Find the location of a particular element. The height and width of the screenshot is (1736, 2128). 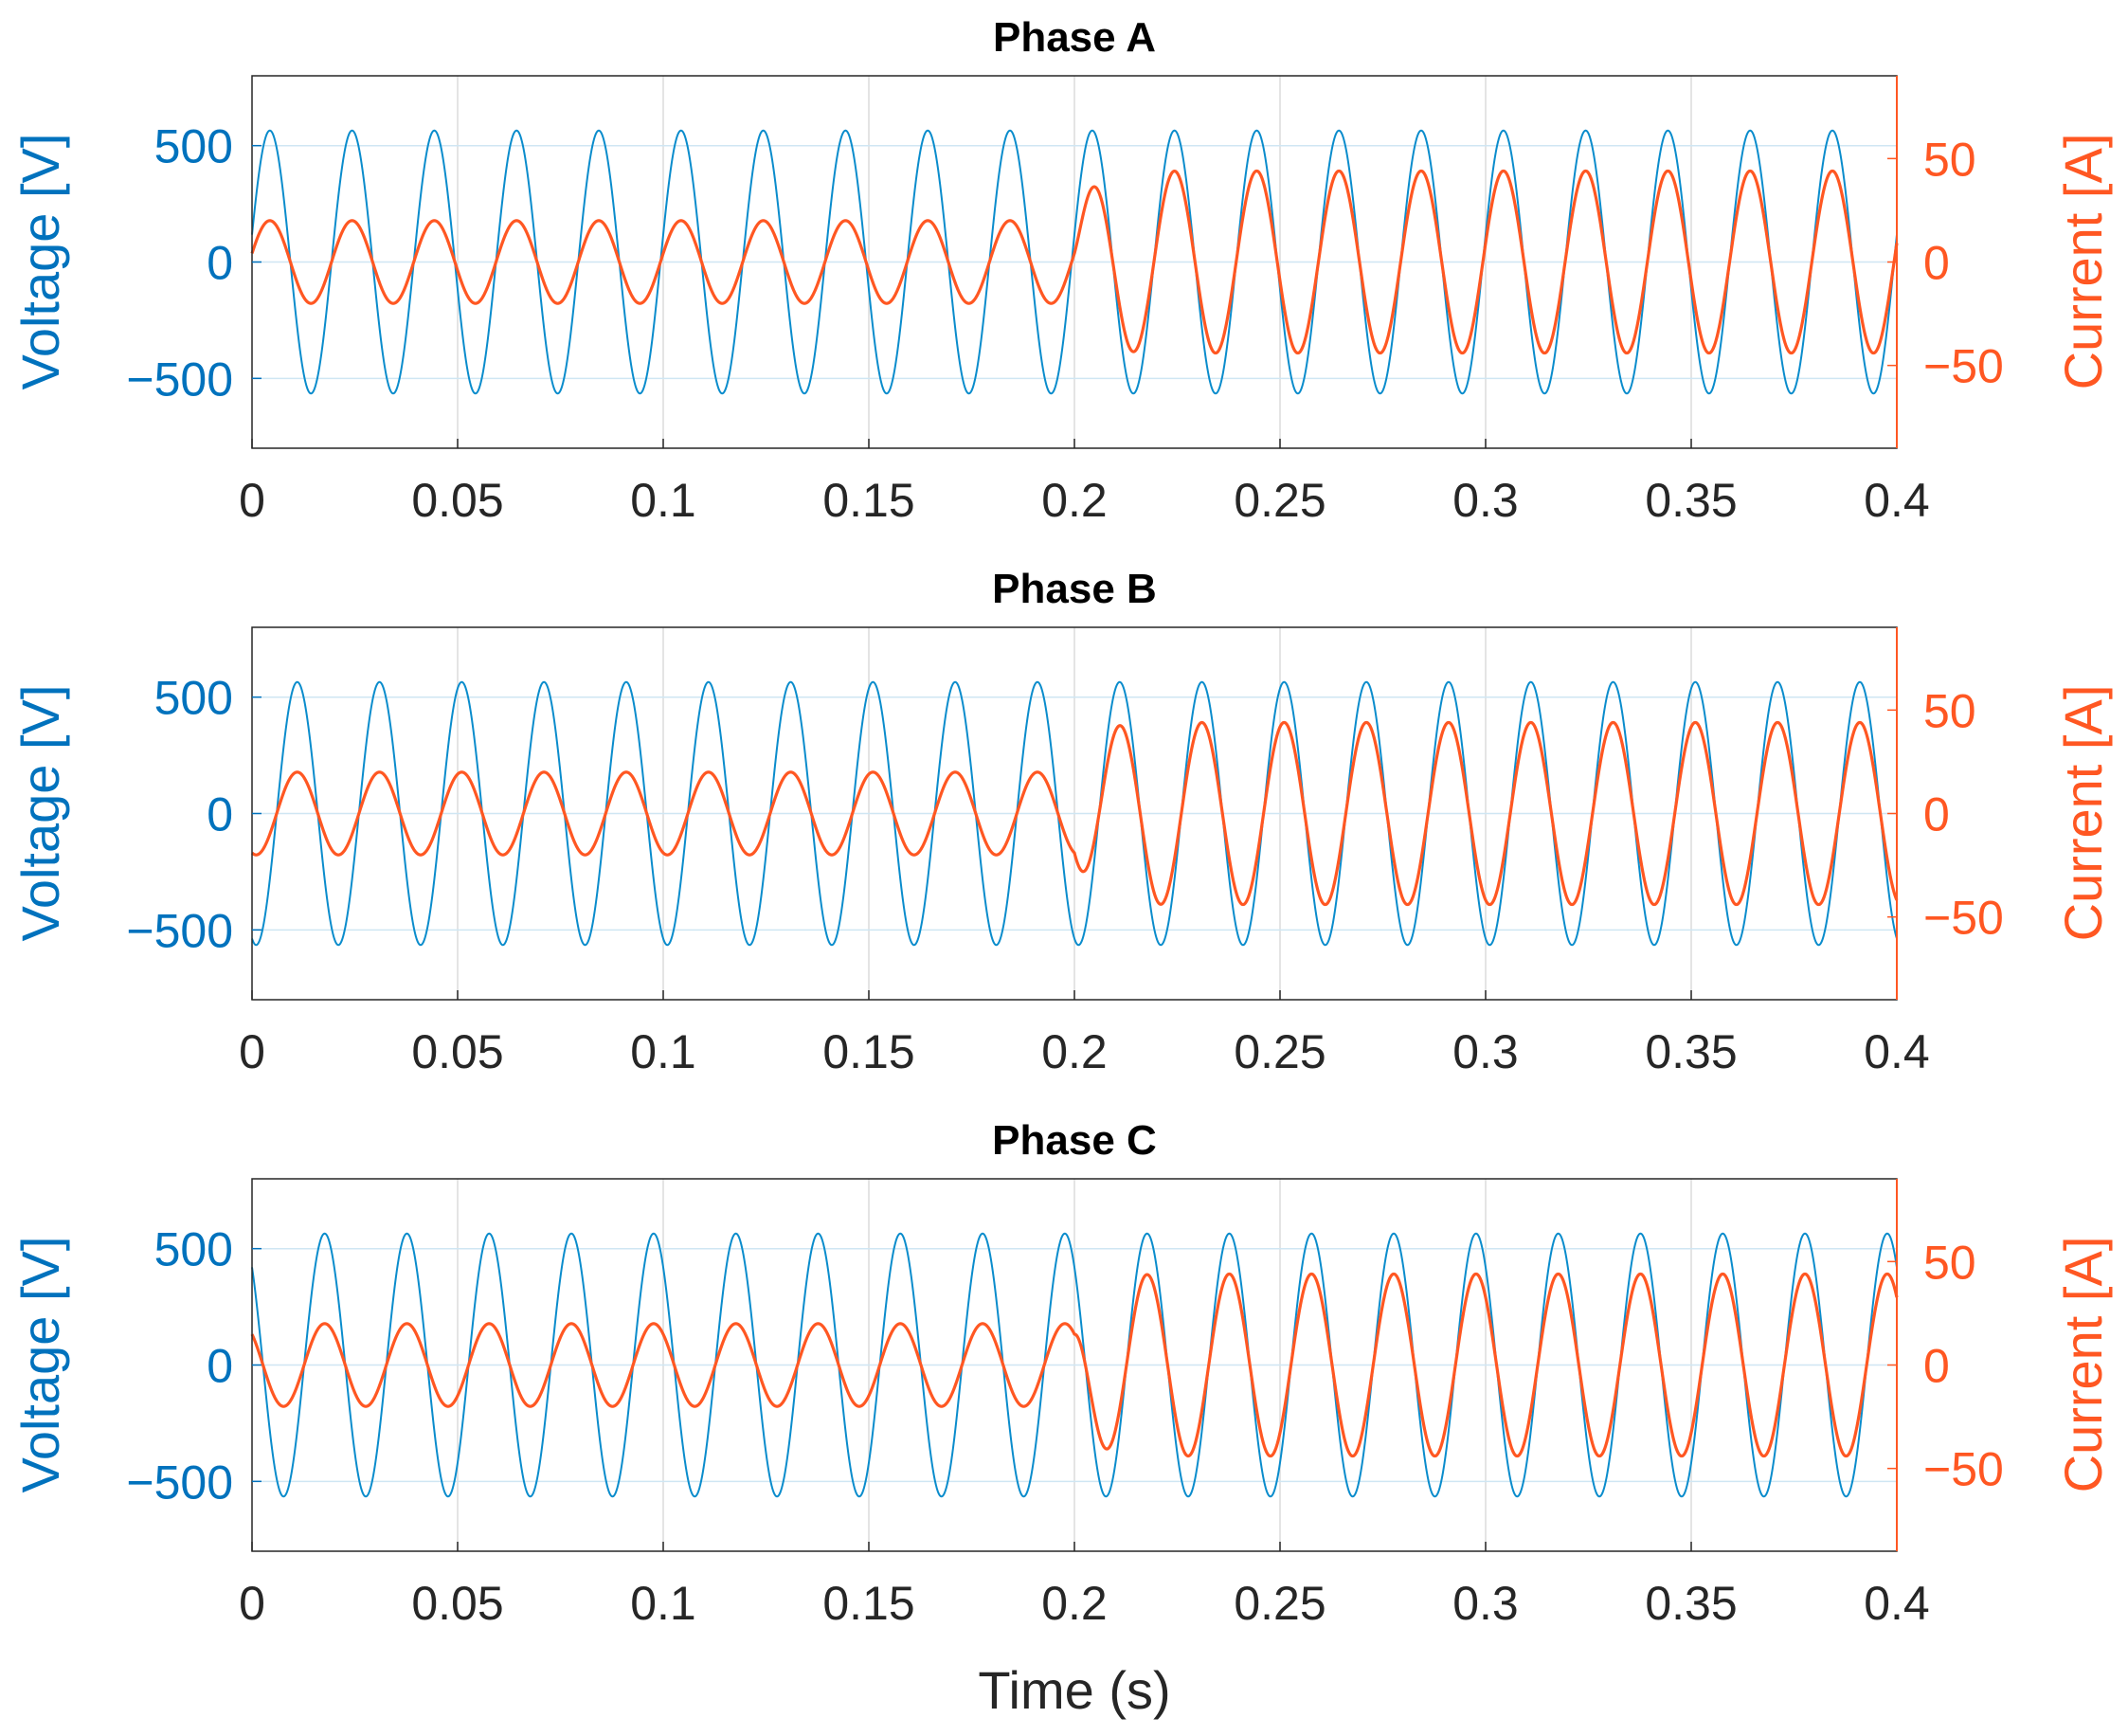

panel-title: Phase B is located at coordinates (1074, 589).